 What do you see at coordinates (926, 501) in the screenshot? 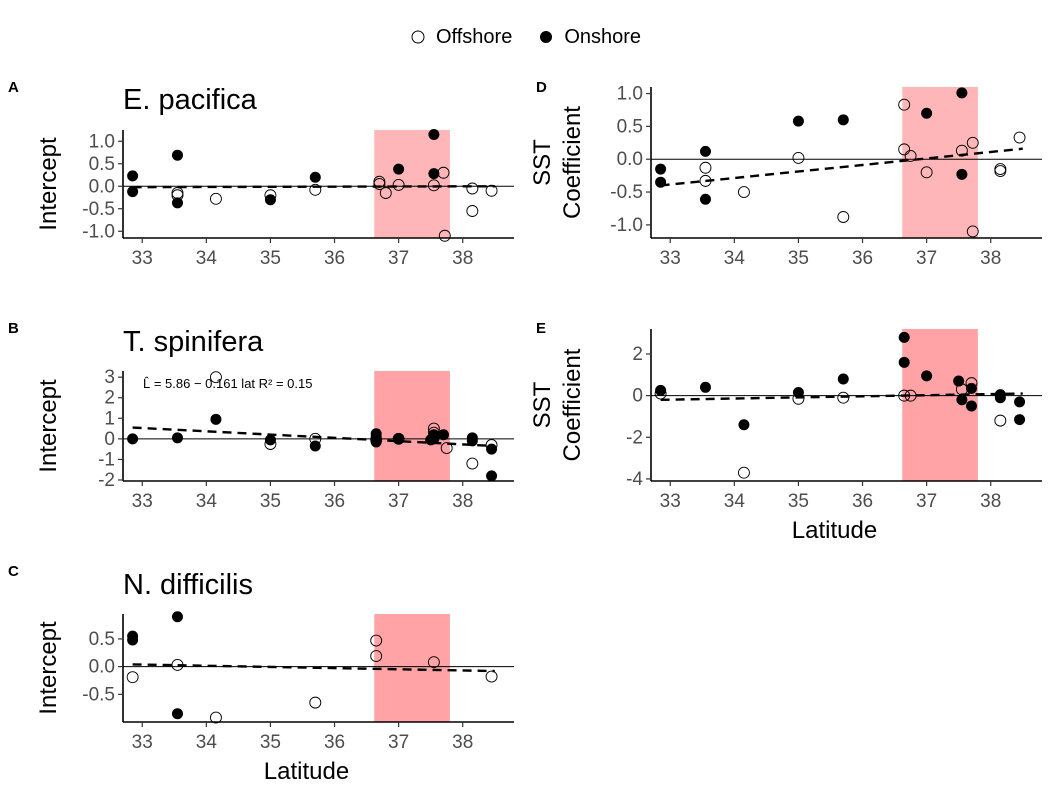
I see `x-tick-label: 37` at bounding box center [926, 501].